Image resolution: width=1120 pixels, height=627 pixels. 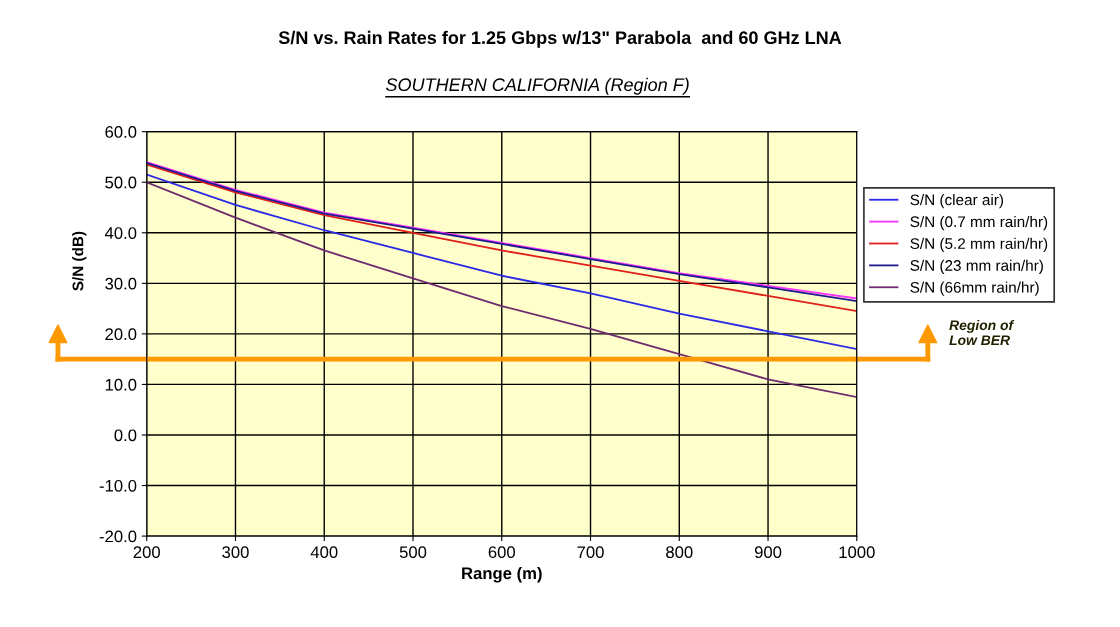 I want to click on y-tick-label: 10.0, so click(x=121, y=384).